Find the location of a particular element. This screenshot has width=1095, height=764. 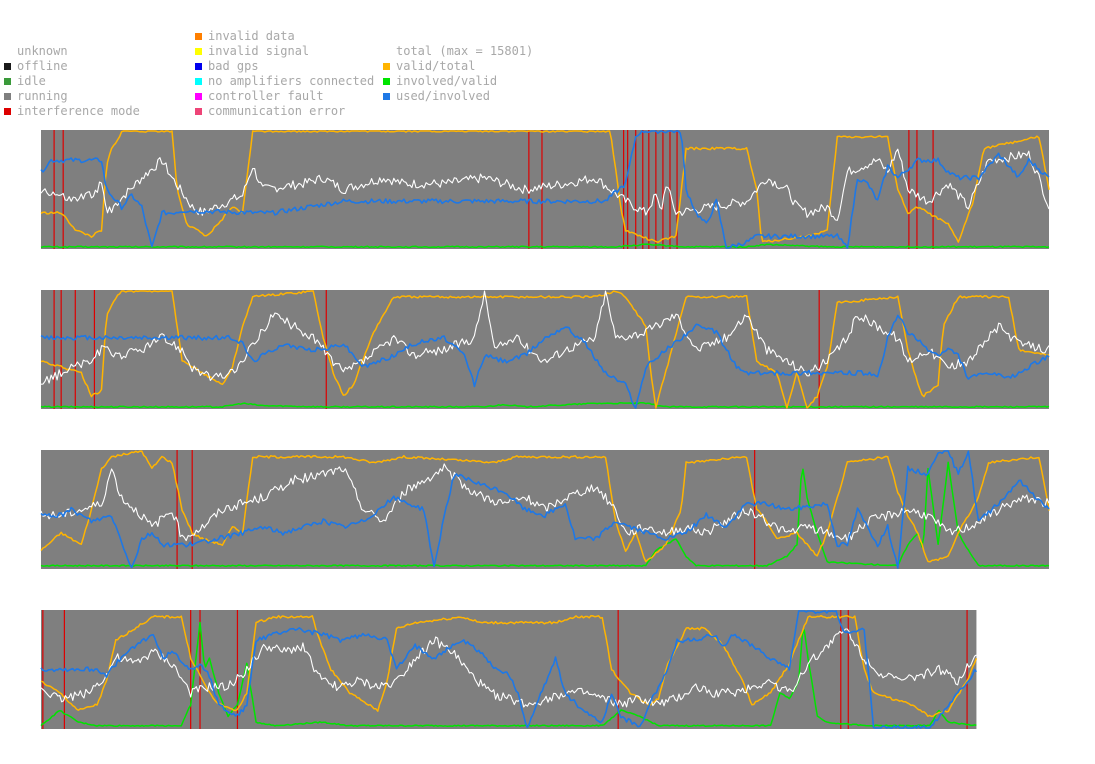

legend-item-communication-error: communication error is located at coordinates (270, 111).